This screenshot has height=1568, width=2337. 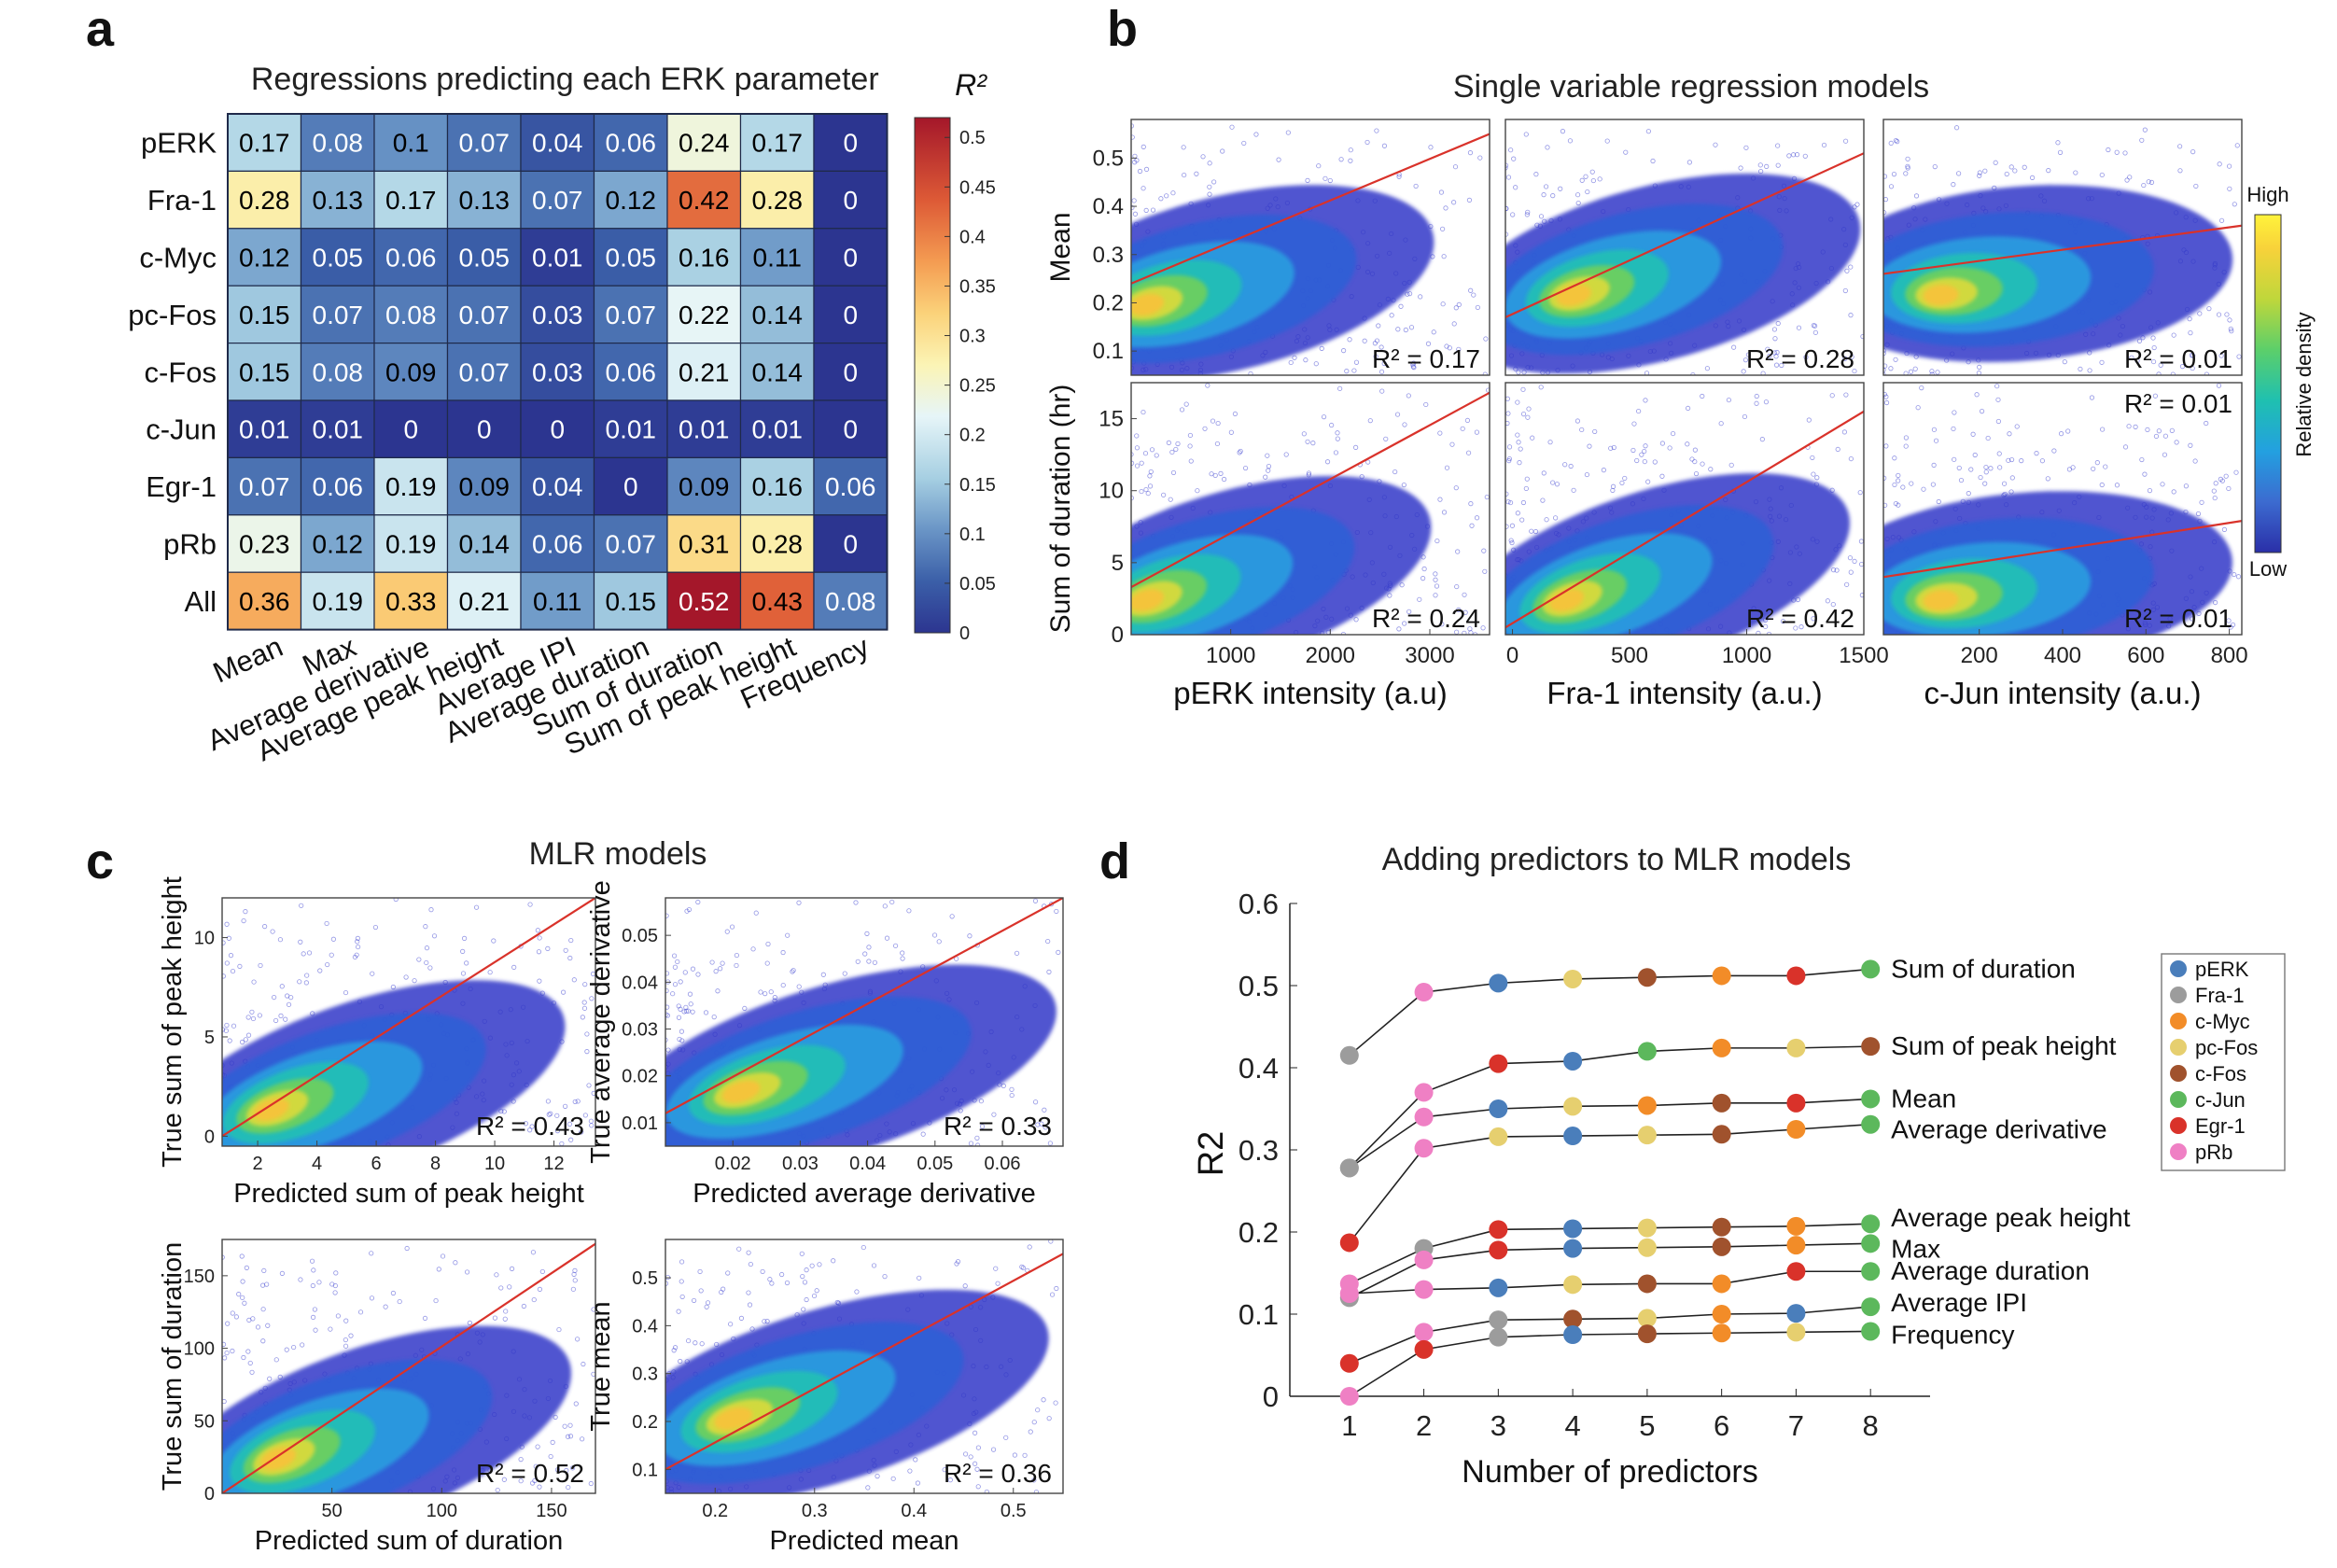 I want to click on heatmap-value: 0.12, so click(x=338, y=544).